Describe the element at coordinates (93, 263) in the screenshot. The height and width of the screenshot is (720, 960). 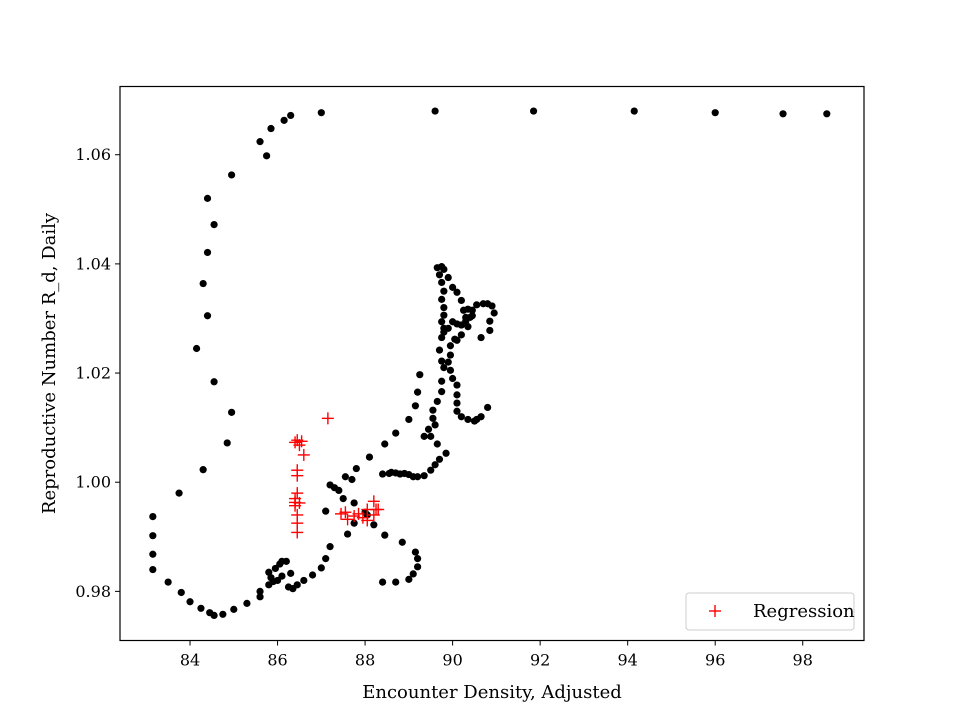
I see `y-tick-label: 1.04` at that location.